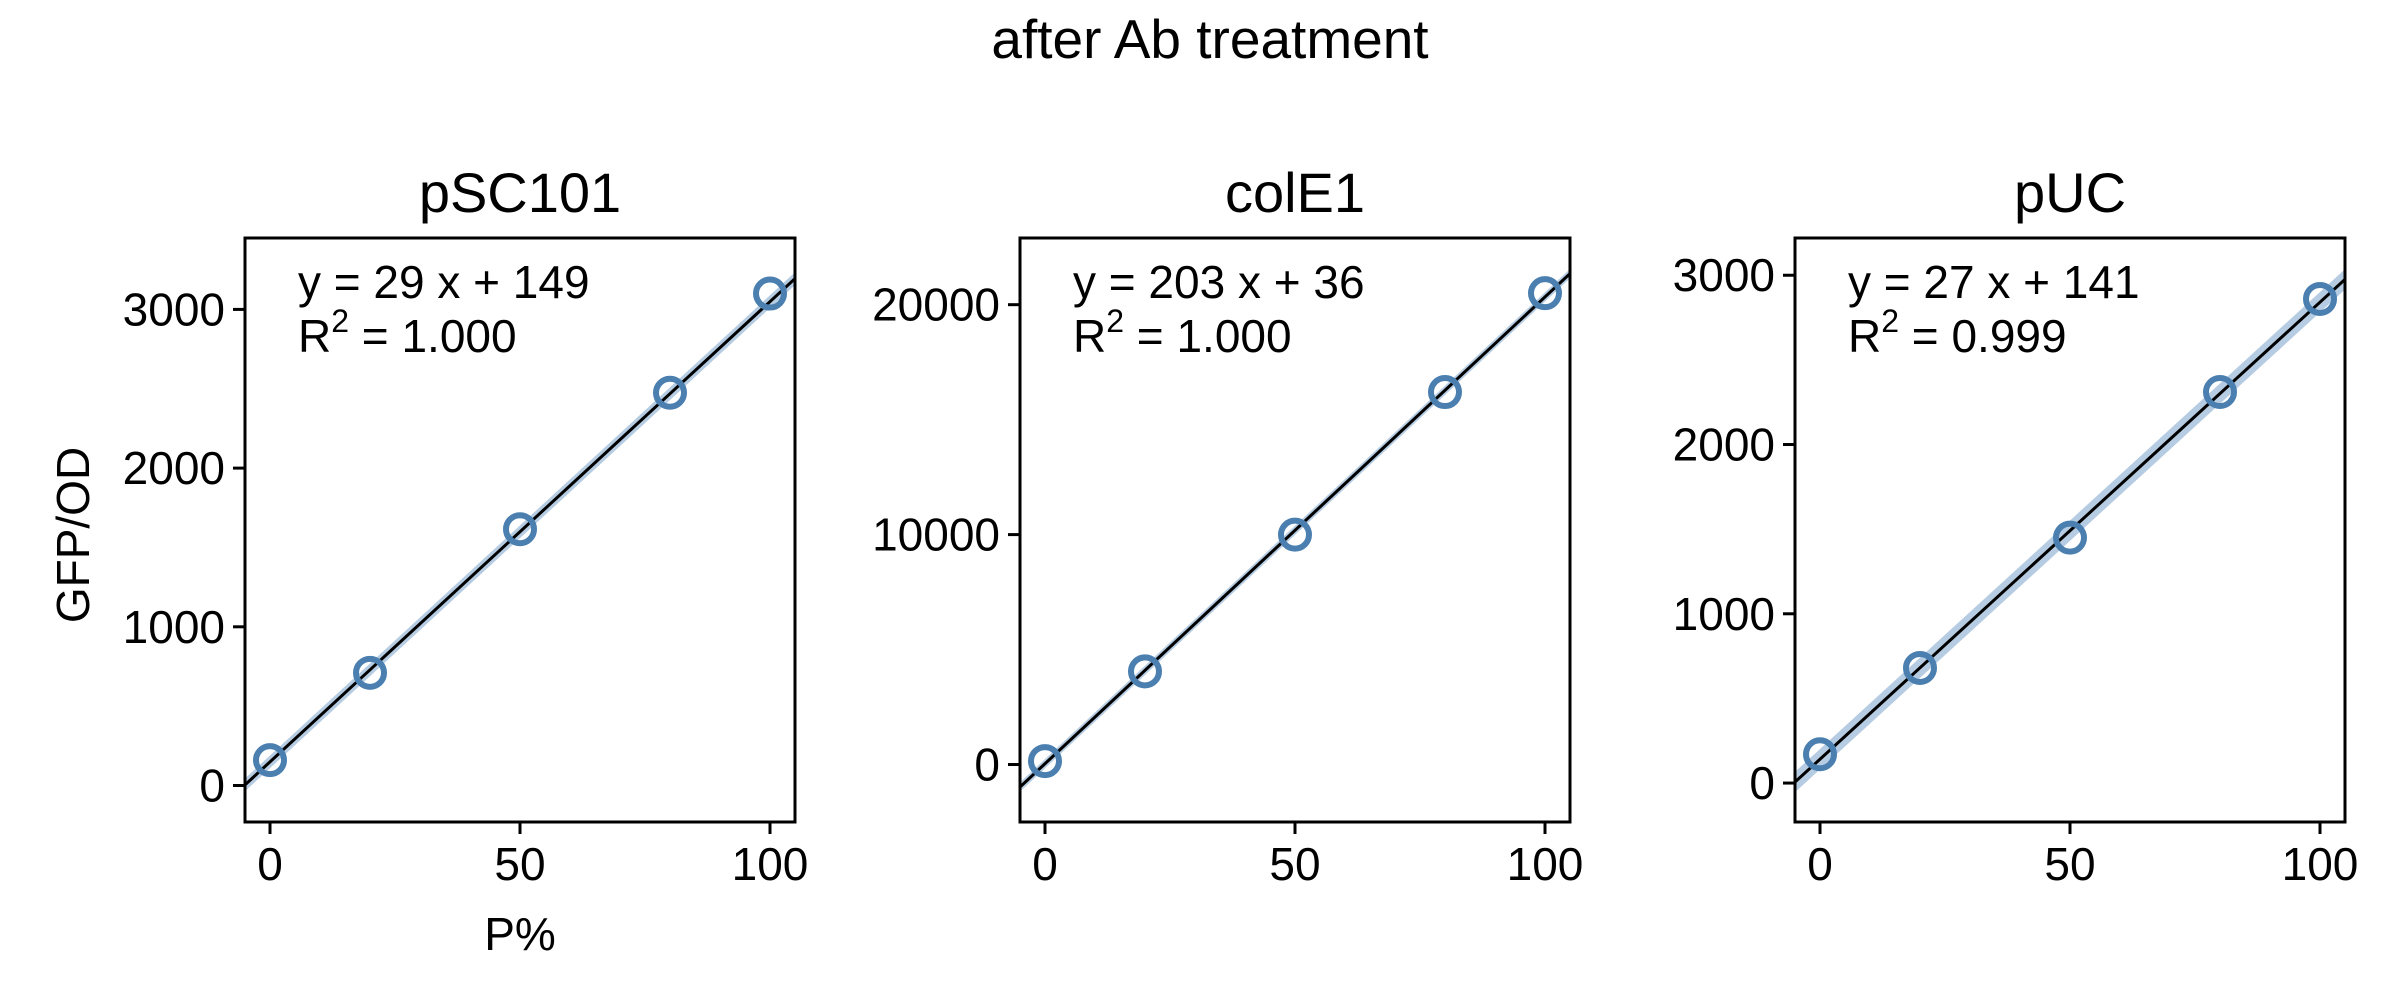  What do you see at coordinates (1209, 39) in the screenshot?
I see `figure-suptitle: after Ab treatment` at bounding box center [1209, 39].